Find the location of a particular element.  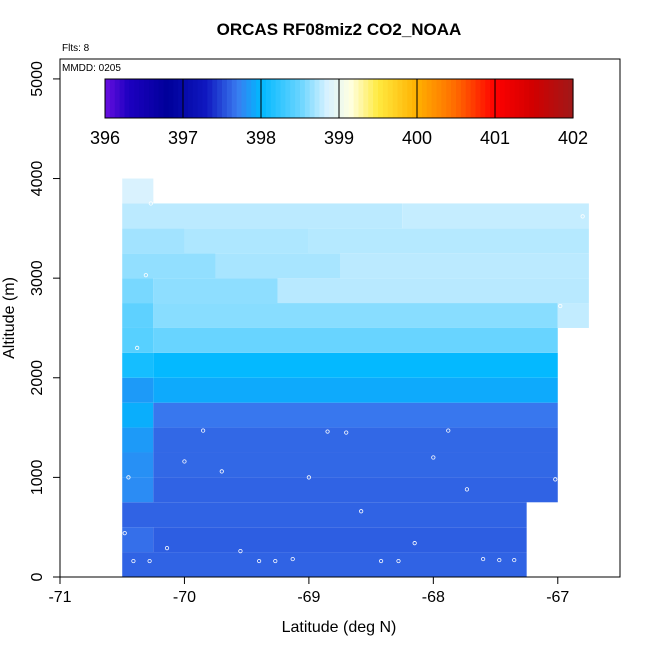

flights-annotation: Flts: 8 is located at coordinates (76, 48).